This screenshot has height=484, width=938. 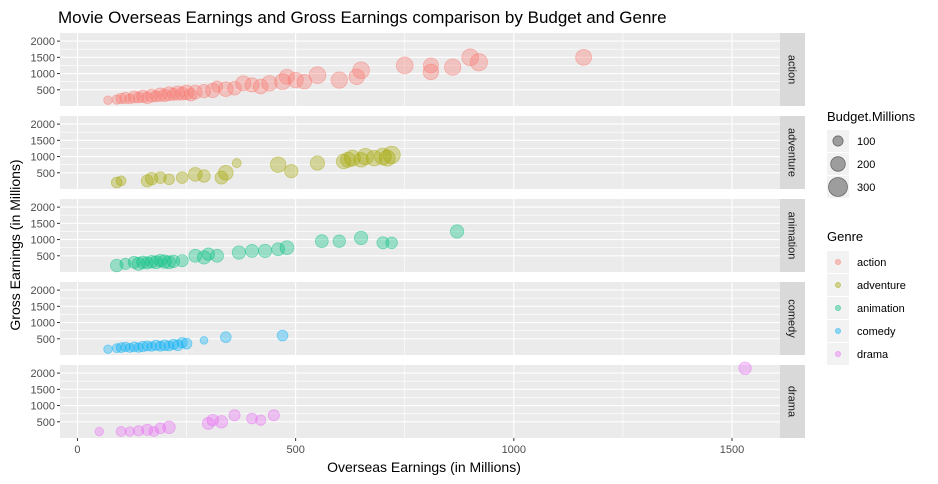 I want to click on legend-color-label: adventure, so click(x=881, y=286).